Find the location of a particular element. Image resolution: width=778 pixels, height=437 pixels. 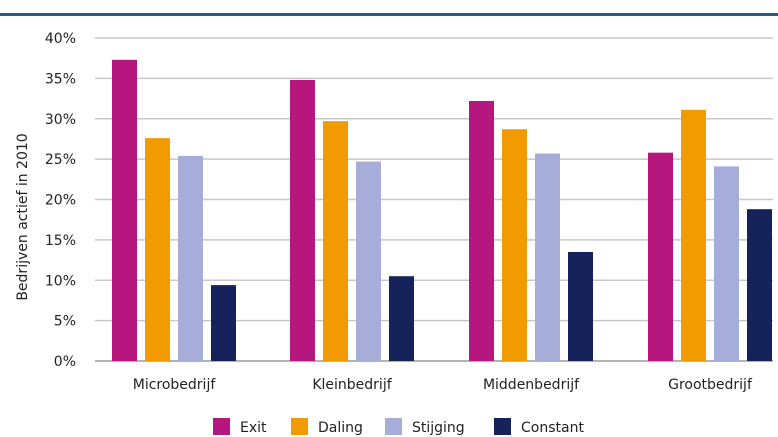

legend: Exit Daling Stijging Constant is located at coordinates (398, 427).